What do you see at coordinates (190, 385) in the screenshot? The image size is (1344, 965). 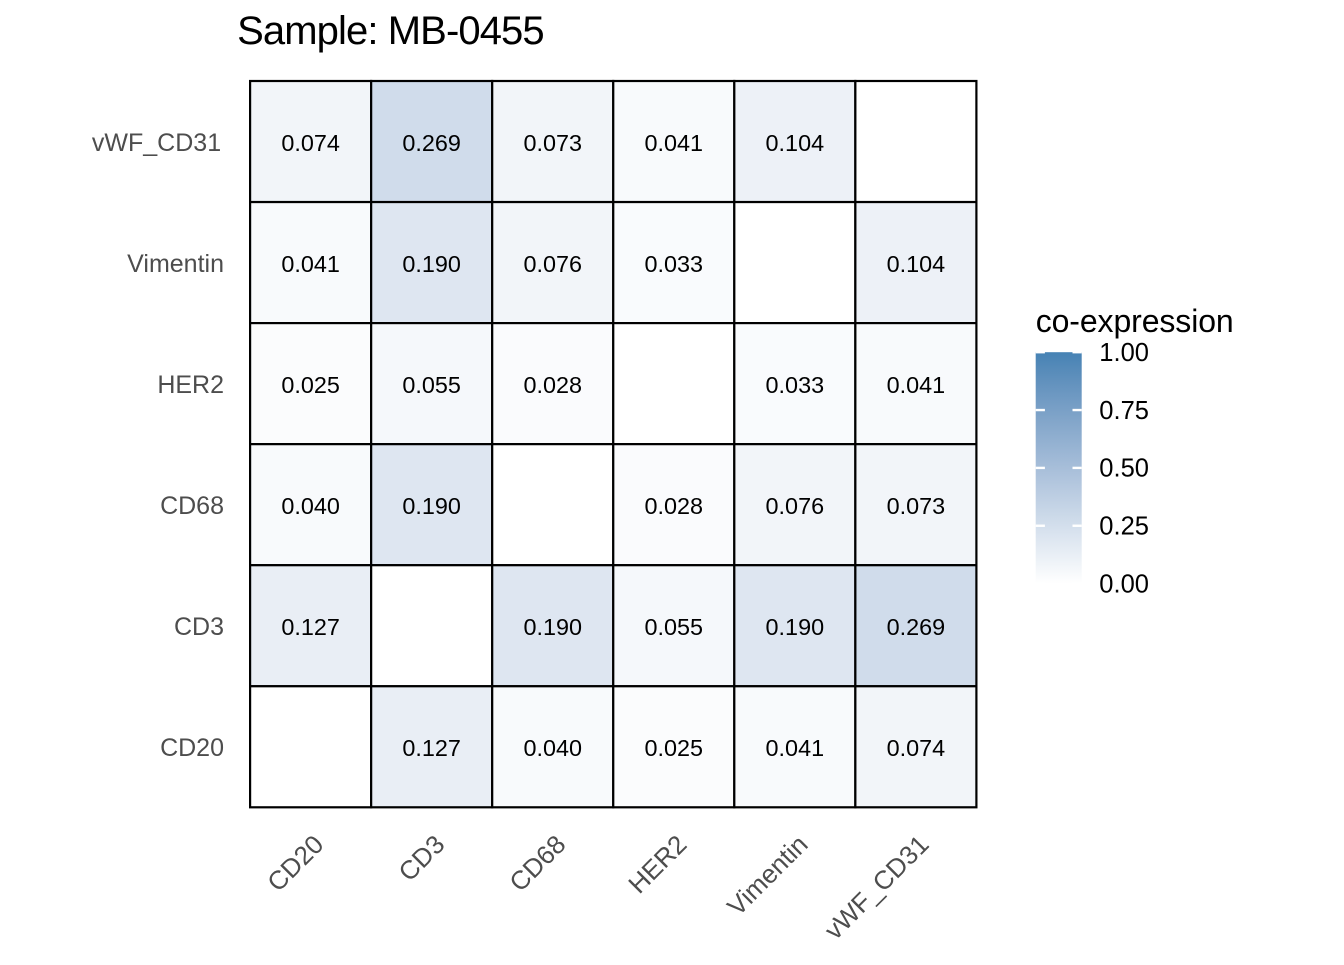 I see `svg-text: HER2` at bounding box center [190, 385].